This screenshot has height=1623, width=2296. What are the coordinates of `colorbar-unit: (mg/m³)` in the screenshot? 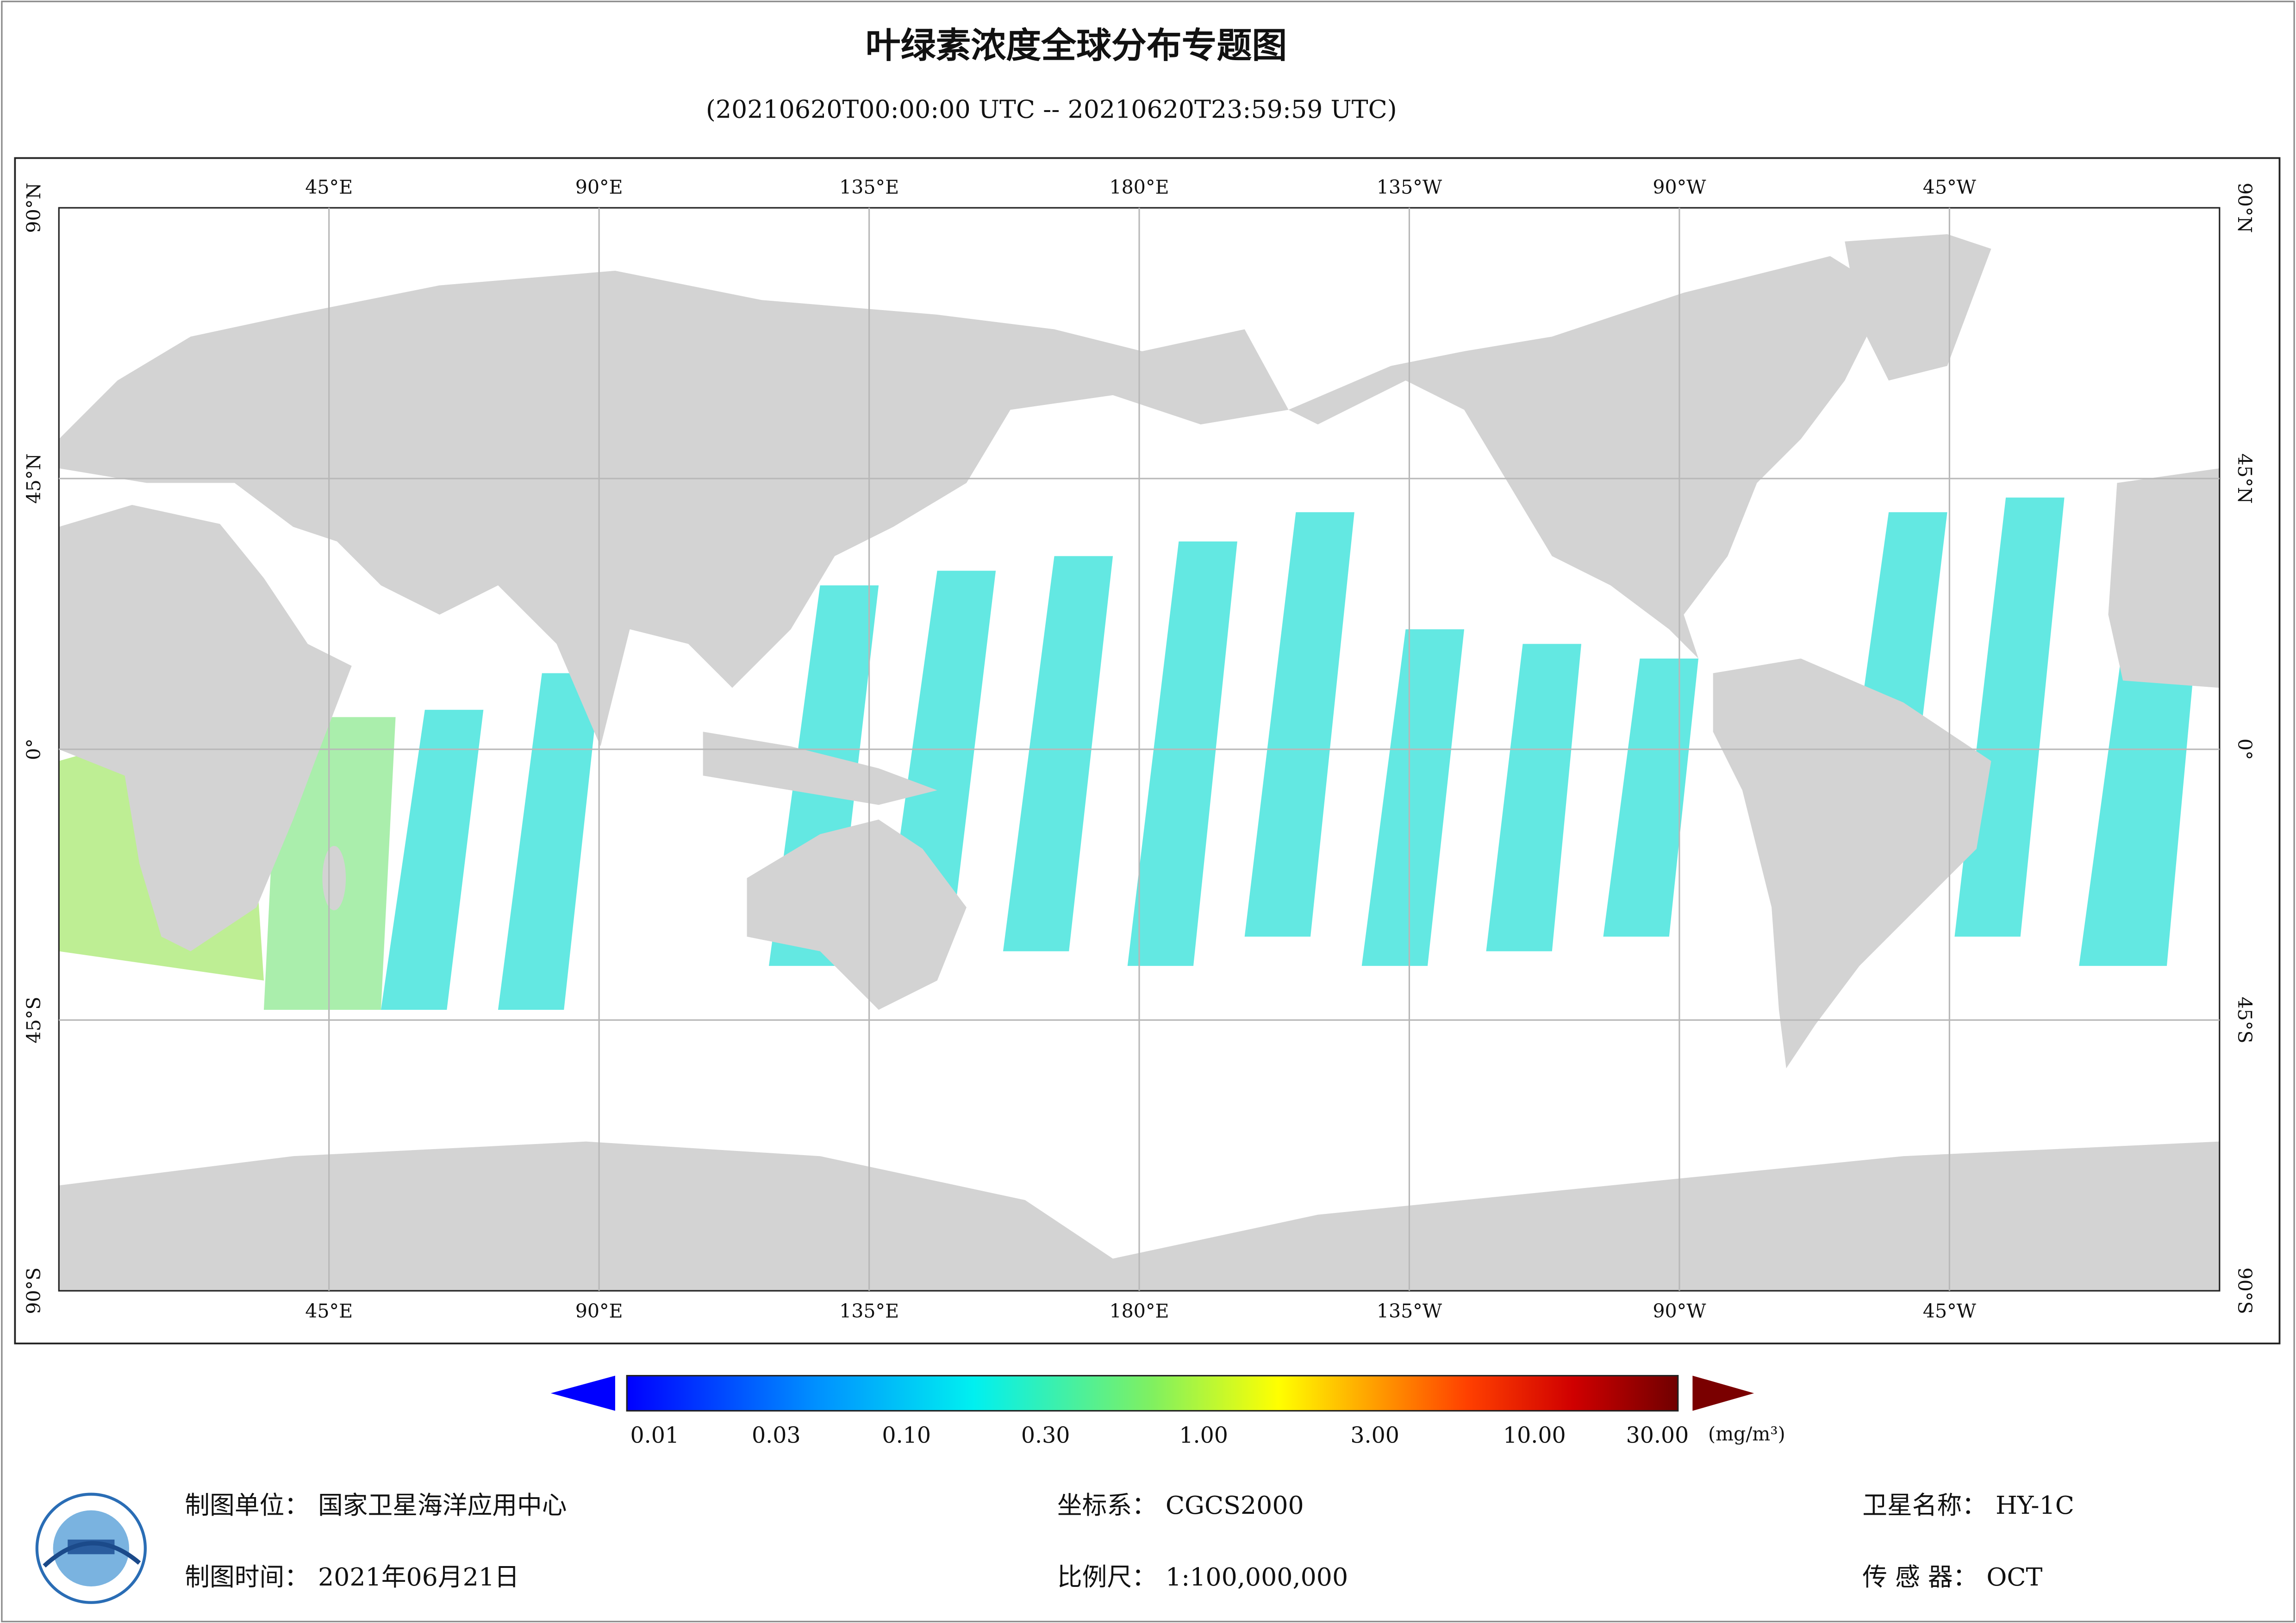 It's located at (1746, 1434).